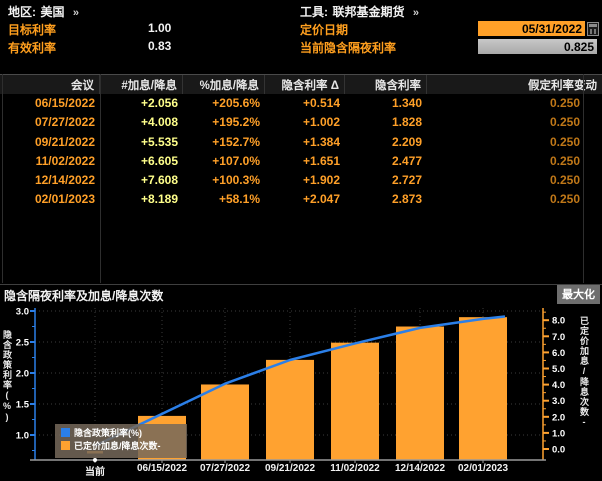 The width and height of the screenshot is (602, 481). What do you see at coordinates (324, 30) in the screenshot?
I see `pricing-date-label: 定价日期` at bounding box center [324, 30].